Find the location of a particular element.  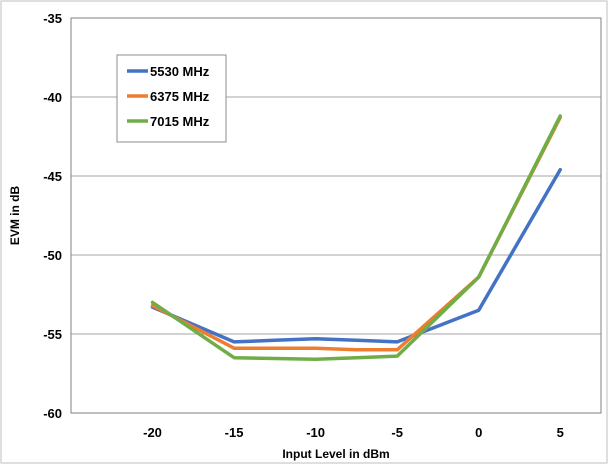

y-tick-label: -35 is located at coordinates (52, 18).